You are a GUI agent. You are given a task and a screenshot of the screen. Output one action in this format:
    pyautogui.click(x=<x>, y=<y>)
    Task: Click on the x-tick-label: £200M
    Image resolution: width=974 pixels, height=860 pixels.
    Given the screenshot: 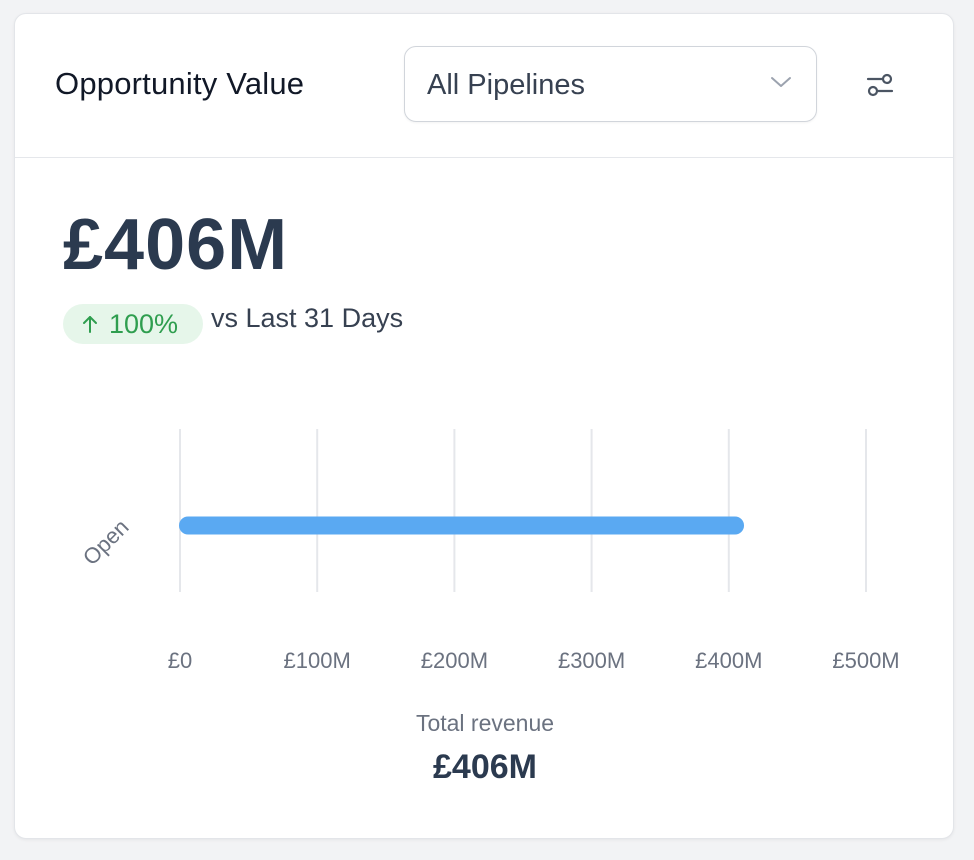 What is the action you would take?
    pyautogui.click(x=454, y=660)
    